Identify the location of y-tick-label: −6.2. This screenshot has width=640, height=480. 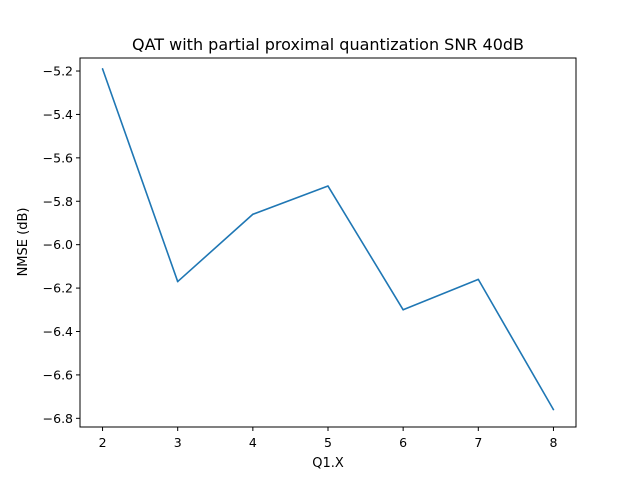
(58, 288).